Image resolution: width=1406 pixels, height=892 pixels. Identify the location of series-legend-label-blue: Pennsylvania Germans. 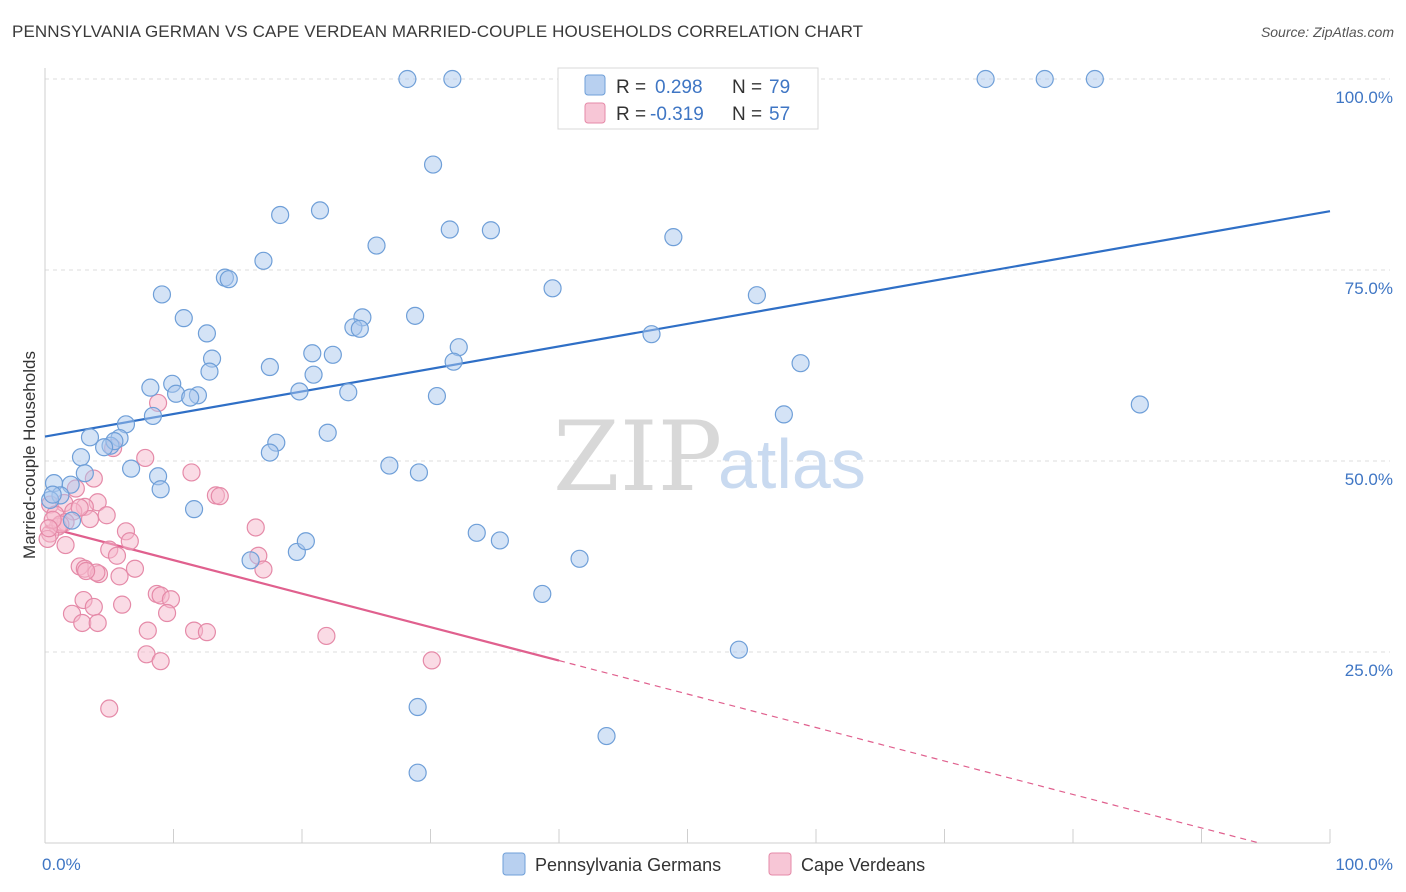
(628, 865).